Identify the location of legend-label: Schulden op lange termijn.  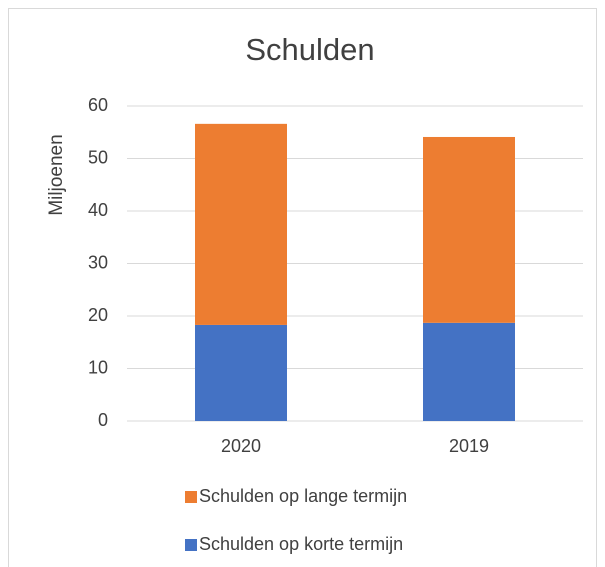
(303, 496).